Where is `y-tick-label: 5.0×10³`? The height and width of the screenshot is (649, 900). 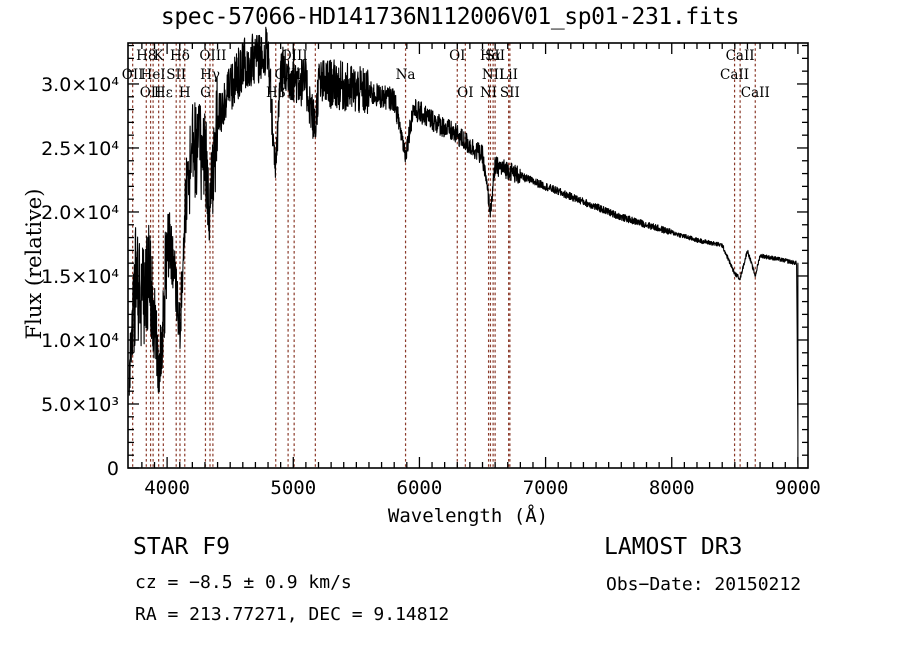
y-tick-label: 5.0×10³ is located at coordinates (80, 405).